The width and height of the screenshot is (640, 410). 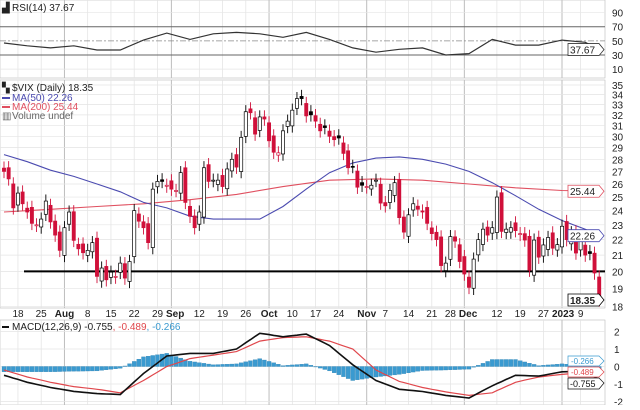 I want to click on date-tick-label: 19, so click(x=223, y=314).